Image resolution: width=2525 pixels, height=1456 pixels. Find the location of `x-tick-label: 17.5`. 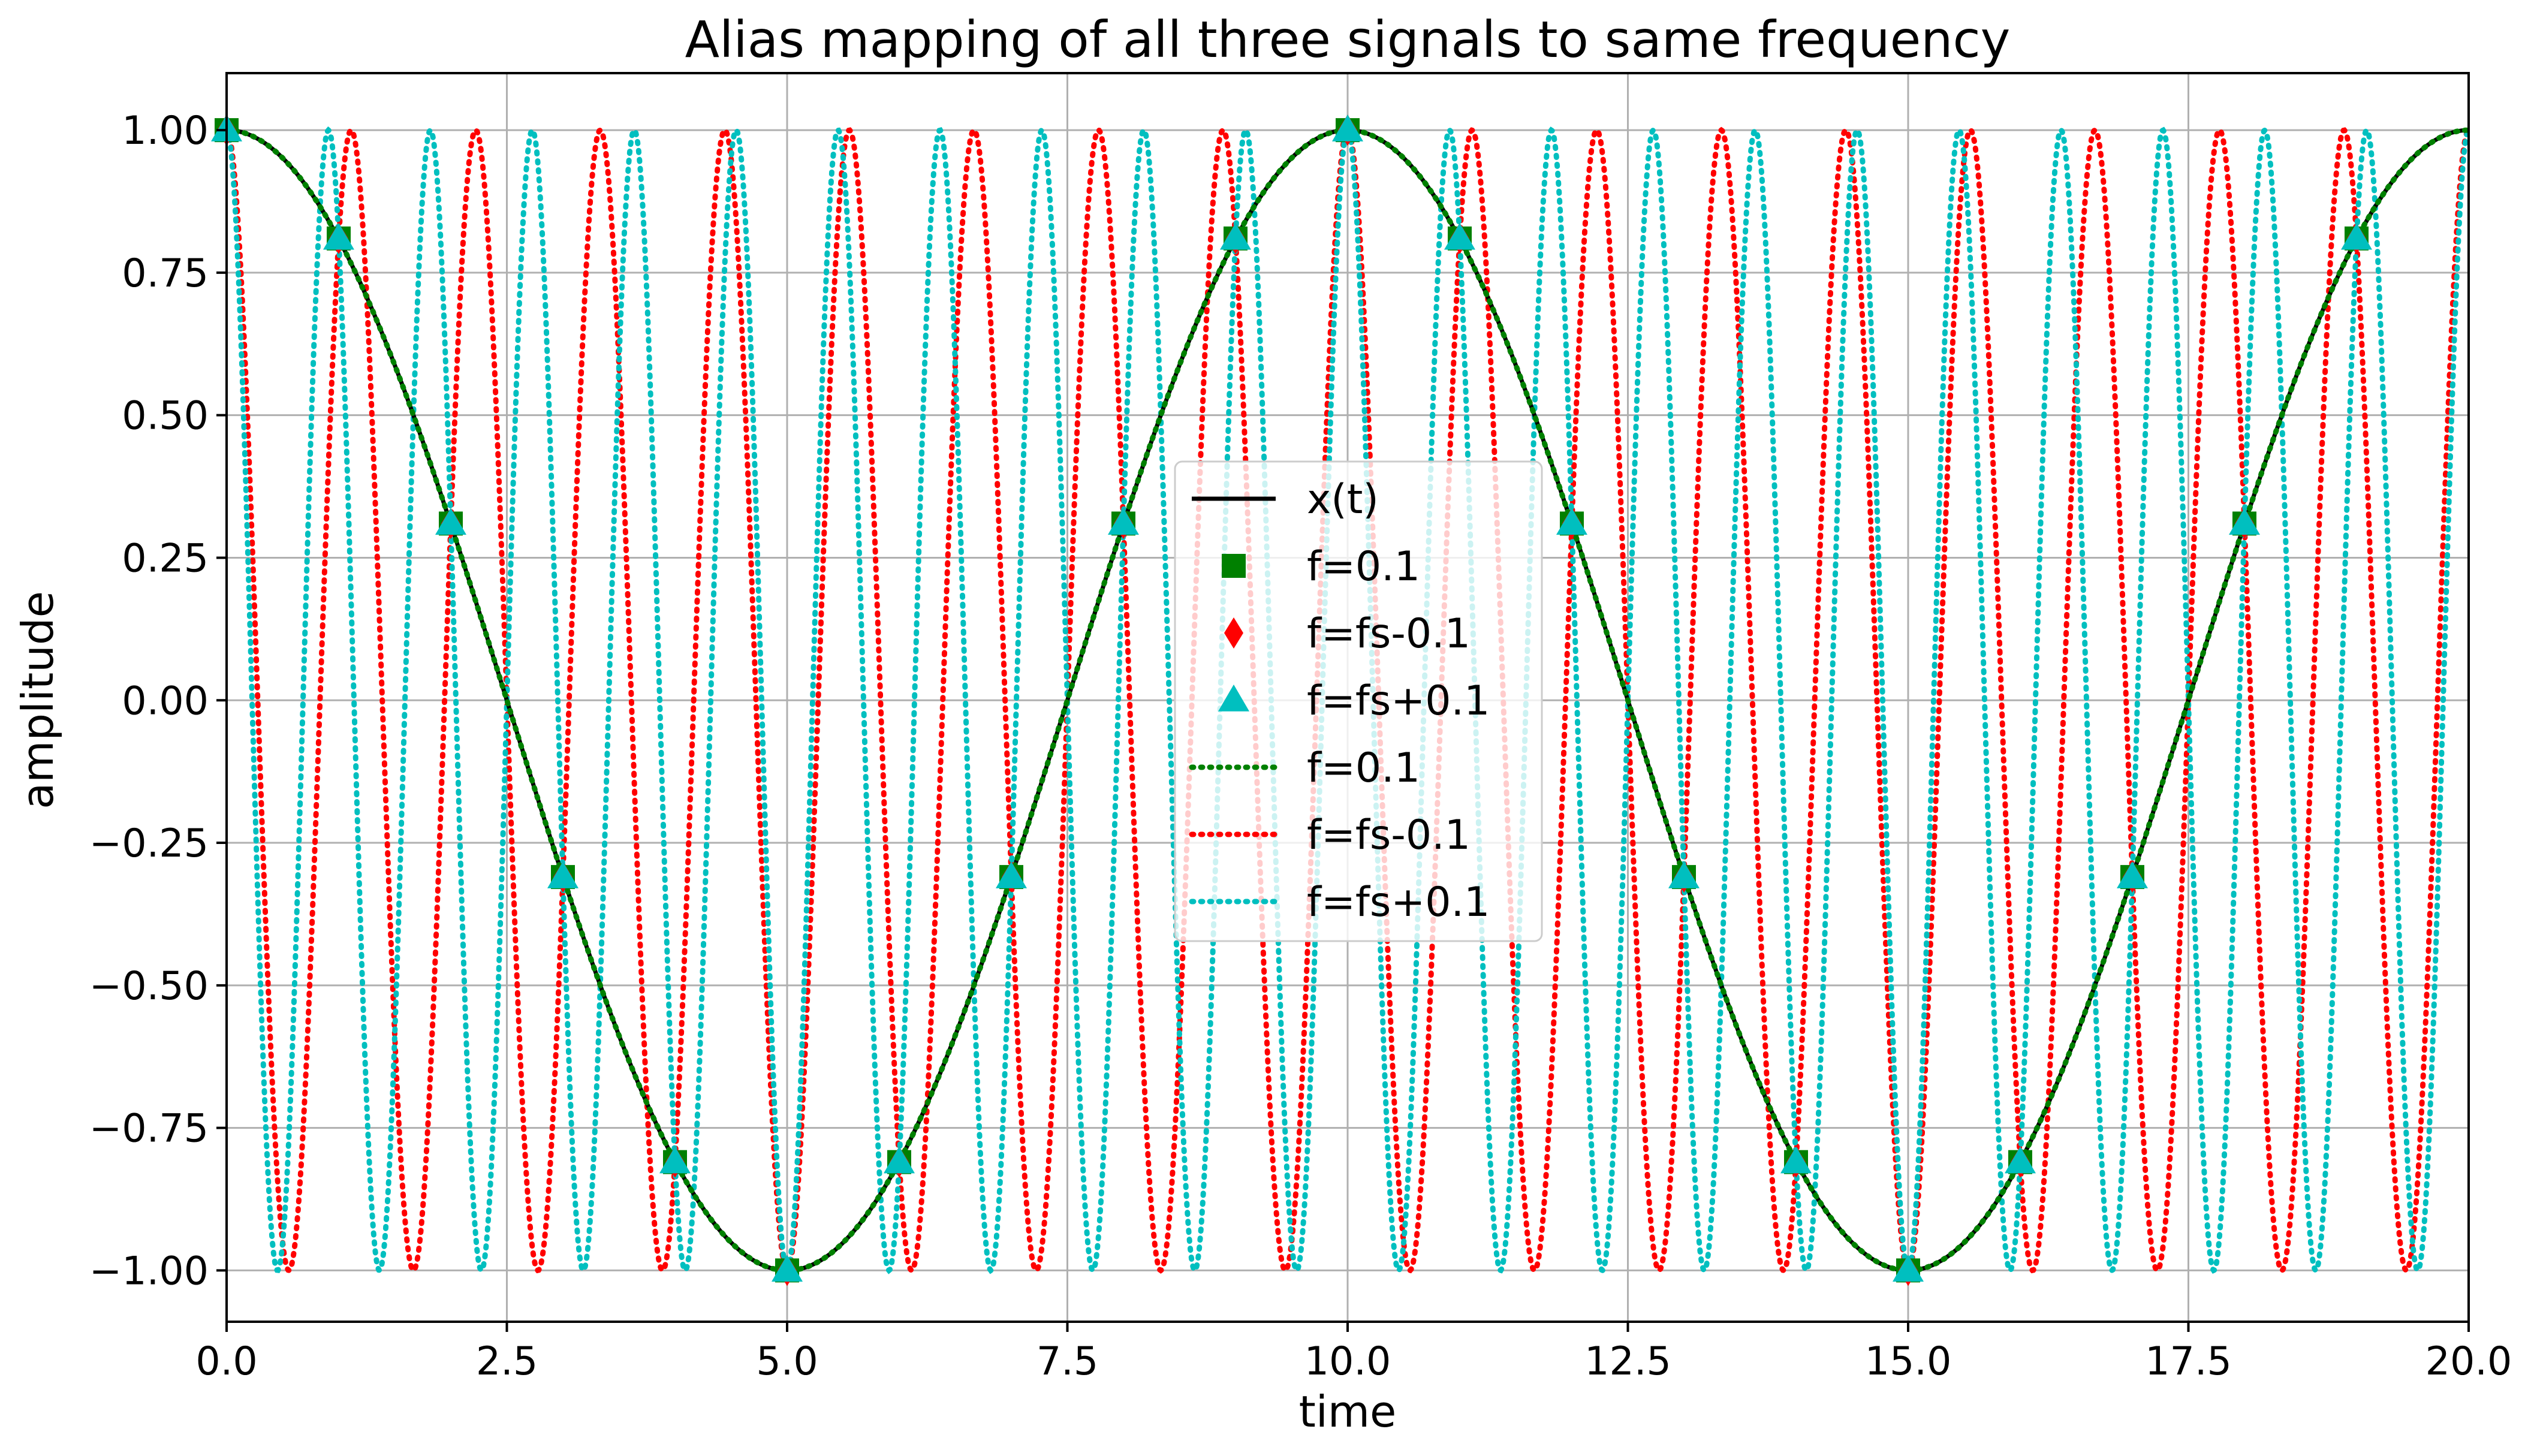

x-tick-label: 17.5 is located at coordinates (2188, 1361).